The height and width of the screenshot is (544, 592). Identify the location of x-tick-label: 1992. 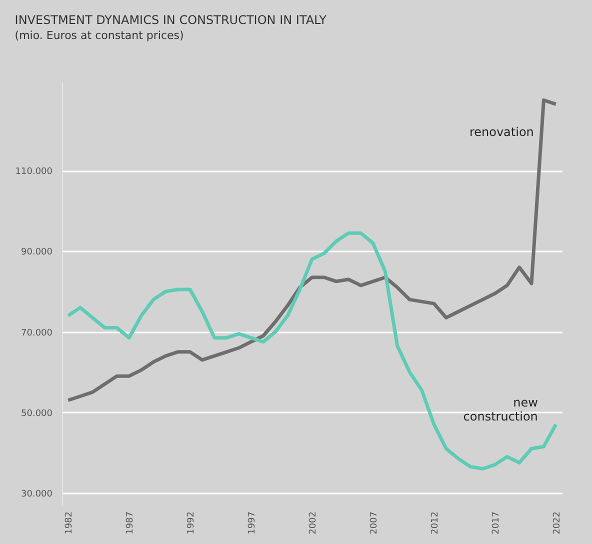
(191, 523).